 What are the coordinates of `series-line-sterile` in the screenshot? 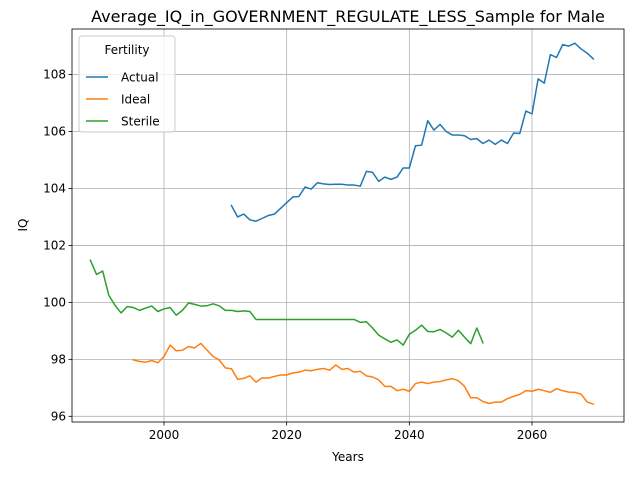 It's located at (286, 302).